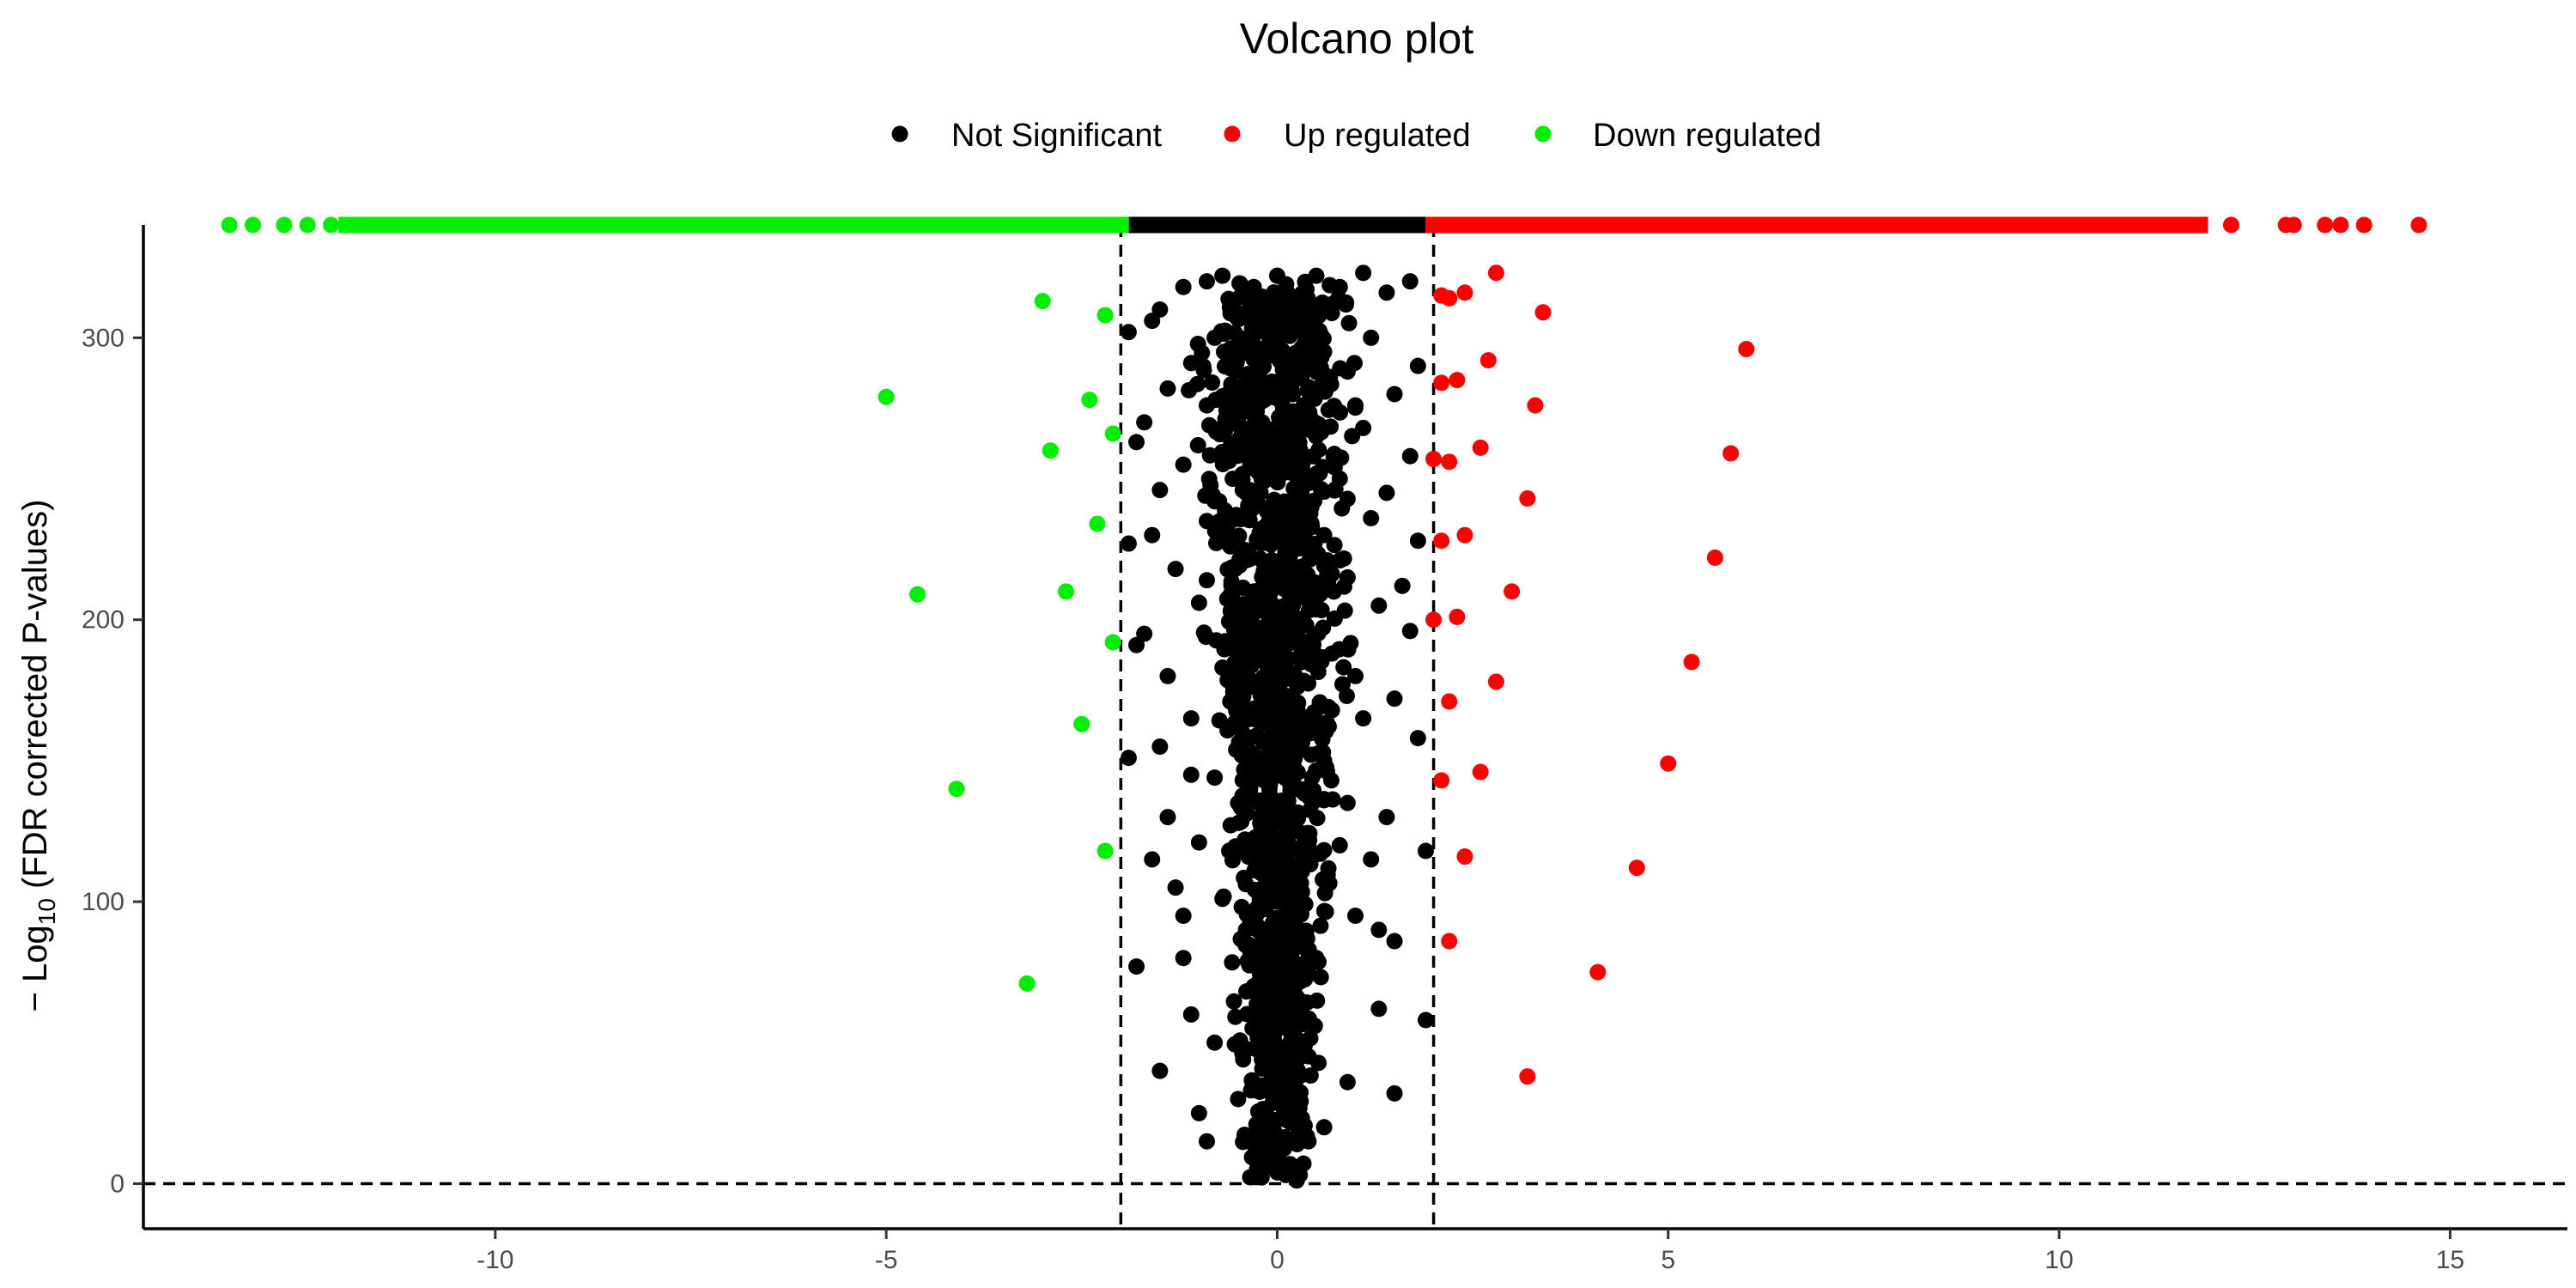  I want to click on legend-marker-up-regulated, so click(1232, 134).